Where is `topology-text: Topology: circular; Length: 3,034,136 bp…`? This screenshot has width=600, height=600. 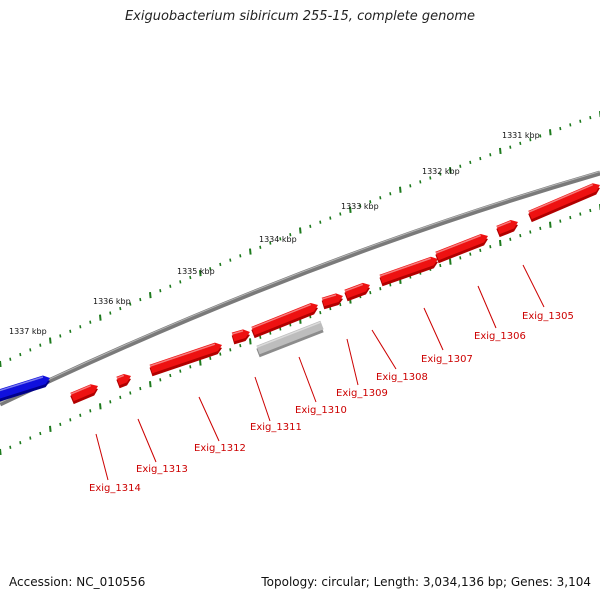
topology-text: Topology: circular; Length: 3,034,136 bp… is located at coordinates (426, 582).